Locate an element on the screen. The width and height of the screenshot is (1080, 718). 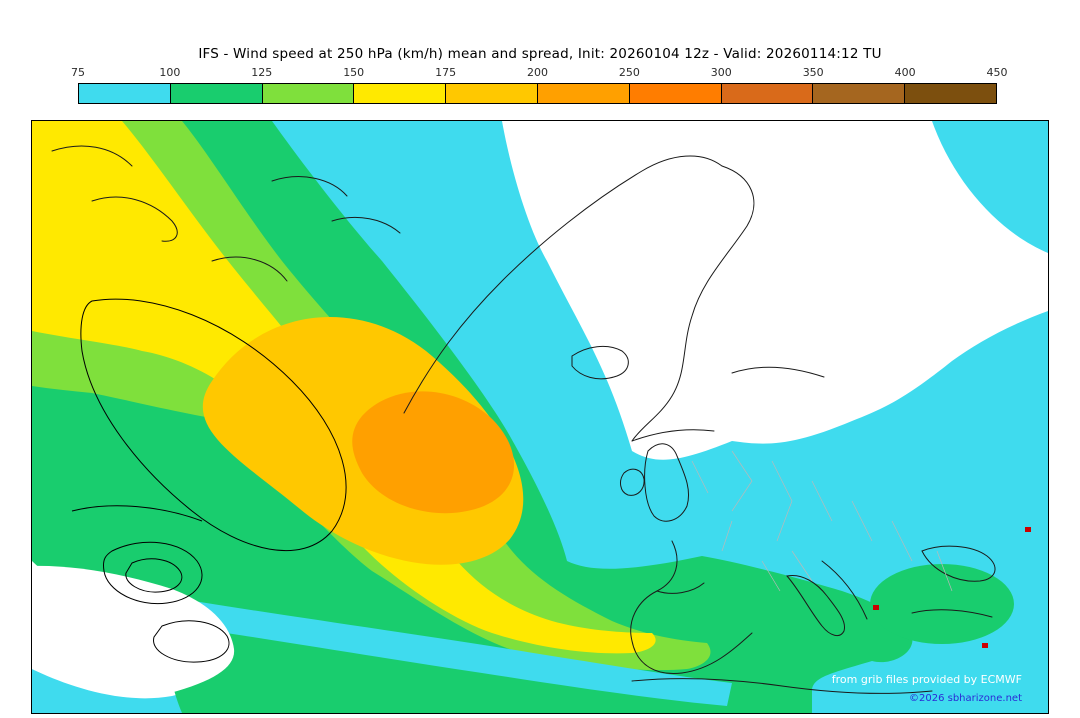
country-borders is located at coordinates (822, 521).